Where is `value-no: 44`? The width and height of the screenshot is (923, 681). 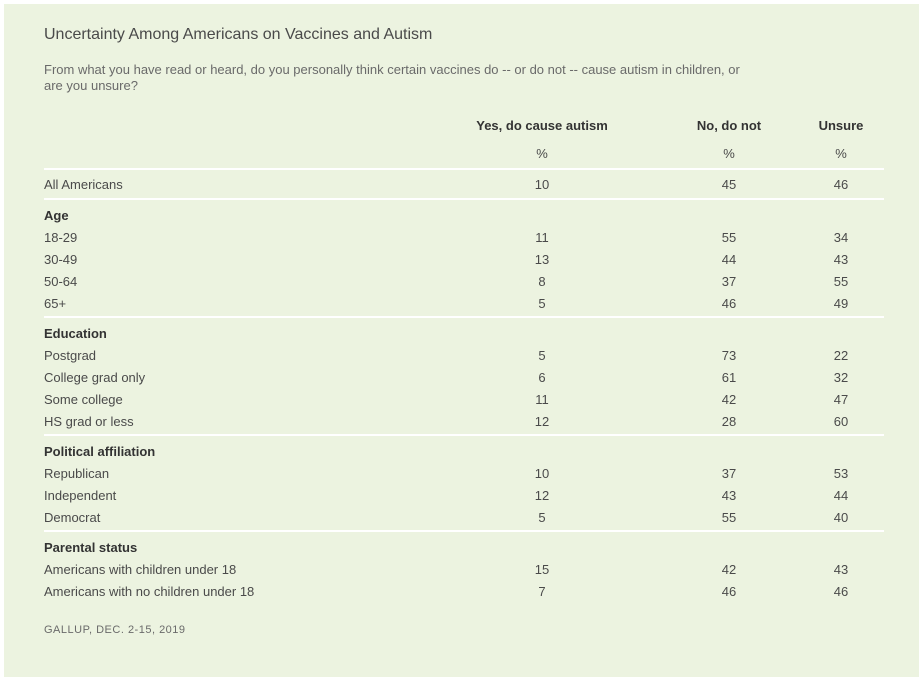
value-no: 44 is located at coordinates (729, 259).